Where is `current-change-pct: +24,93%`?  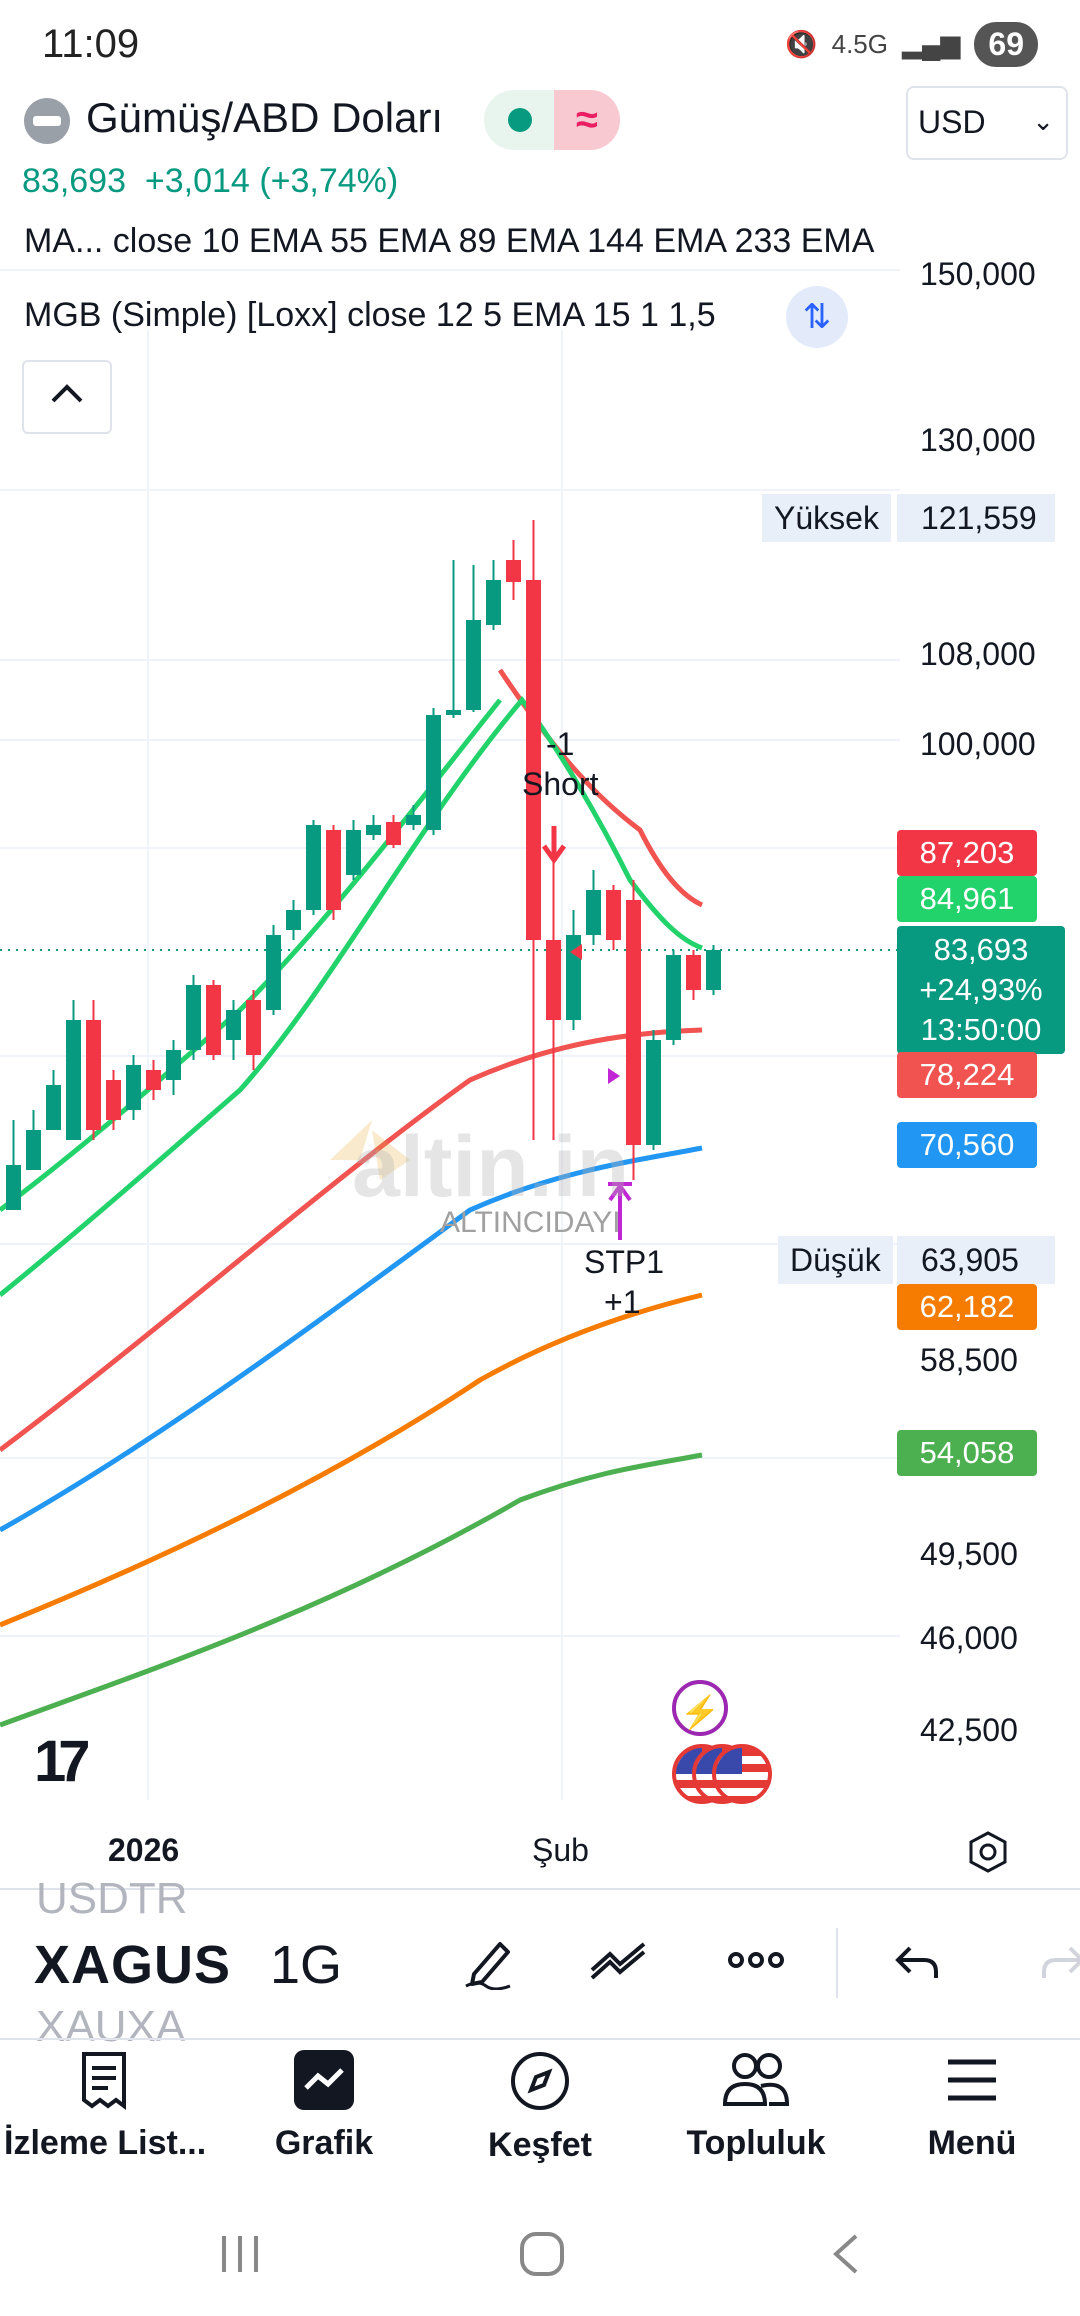 current-change-pct: +24,93% is located at coordinates (981, 989).